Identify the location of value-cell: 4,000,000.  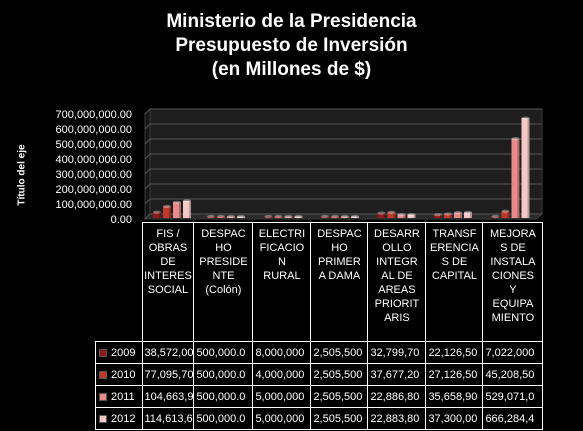
(282, 374).